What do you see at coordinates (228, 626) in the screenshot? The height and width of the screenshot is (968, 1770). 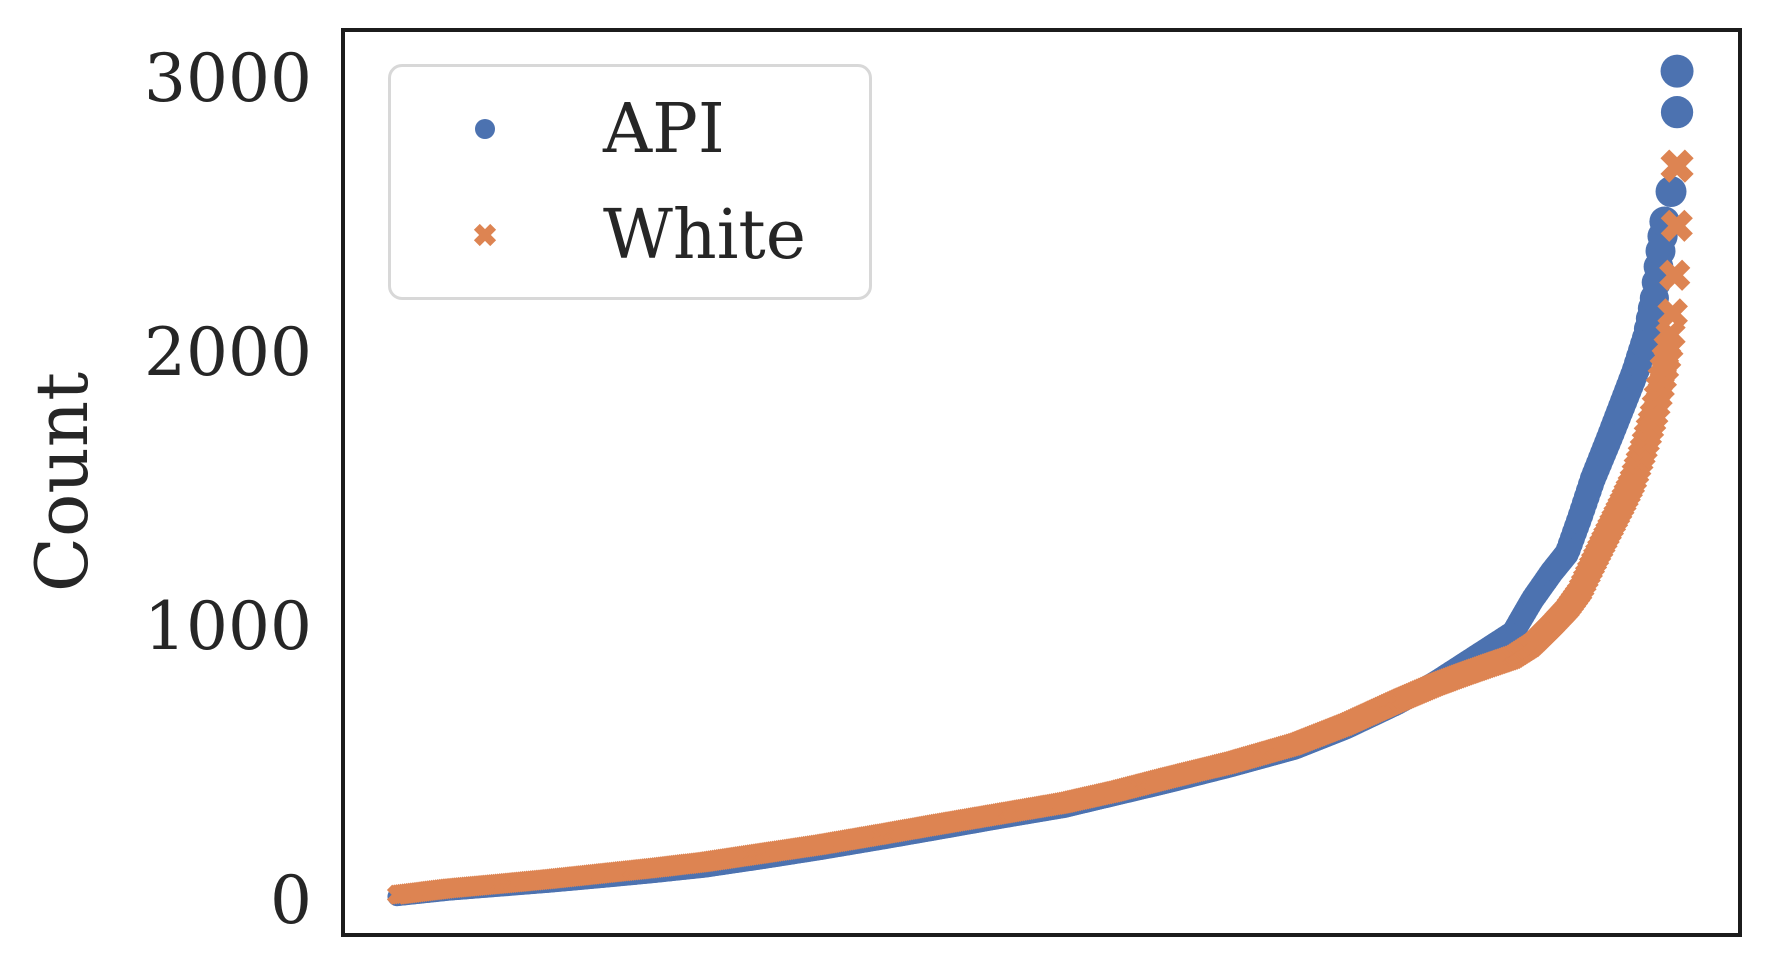 I see `y-tick-label: 1000` at bounding box center [228, 626].